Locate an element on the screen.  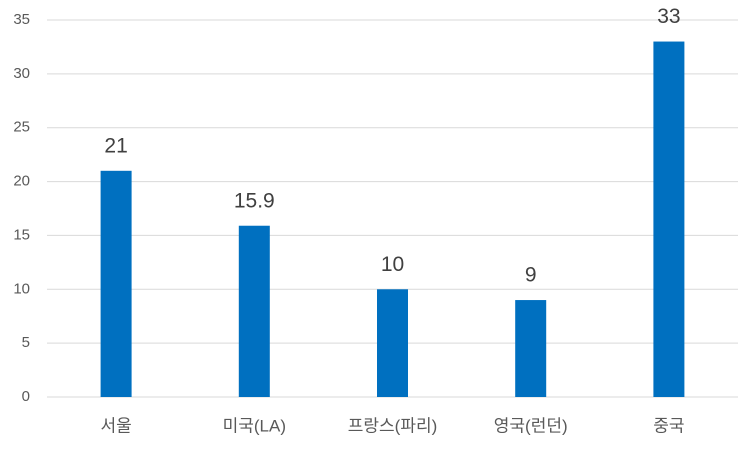
y-tick-label: 15 is located at coordinates (21, 234).